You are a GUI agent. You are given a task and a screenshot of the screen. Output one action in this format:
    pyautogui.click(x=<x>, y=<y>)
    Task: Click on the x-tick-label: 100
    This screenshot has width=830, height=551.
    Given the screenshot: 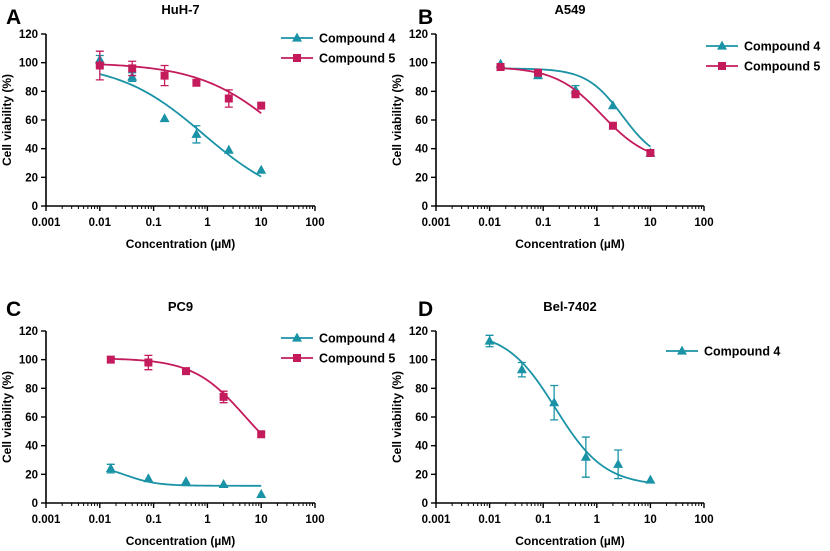 What is the action you would take?
    pyautogui.click(x=314, y=223)
    